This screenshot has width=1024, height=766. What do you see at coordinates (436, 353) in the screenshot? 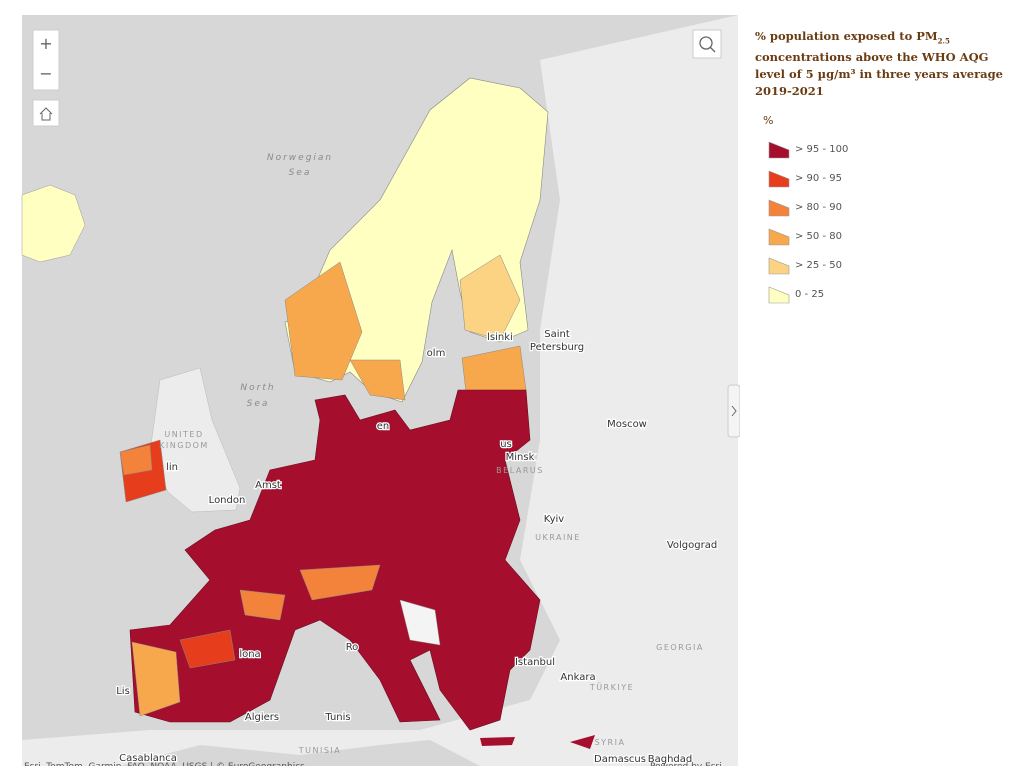
I see `map-label: olm` at bounding box center [436, 353].